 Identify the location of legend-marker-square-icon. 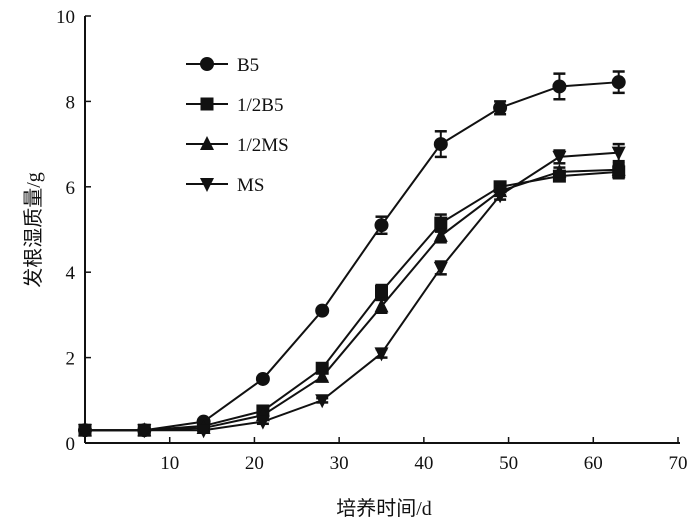
(207, 104).